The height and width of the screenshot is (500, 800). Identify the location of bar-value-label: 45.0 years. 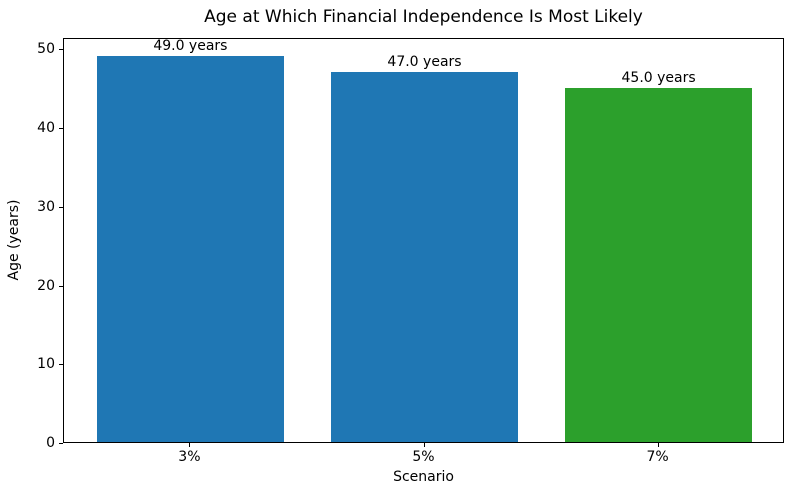
(658, 77).